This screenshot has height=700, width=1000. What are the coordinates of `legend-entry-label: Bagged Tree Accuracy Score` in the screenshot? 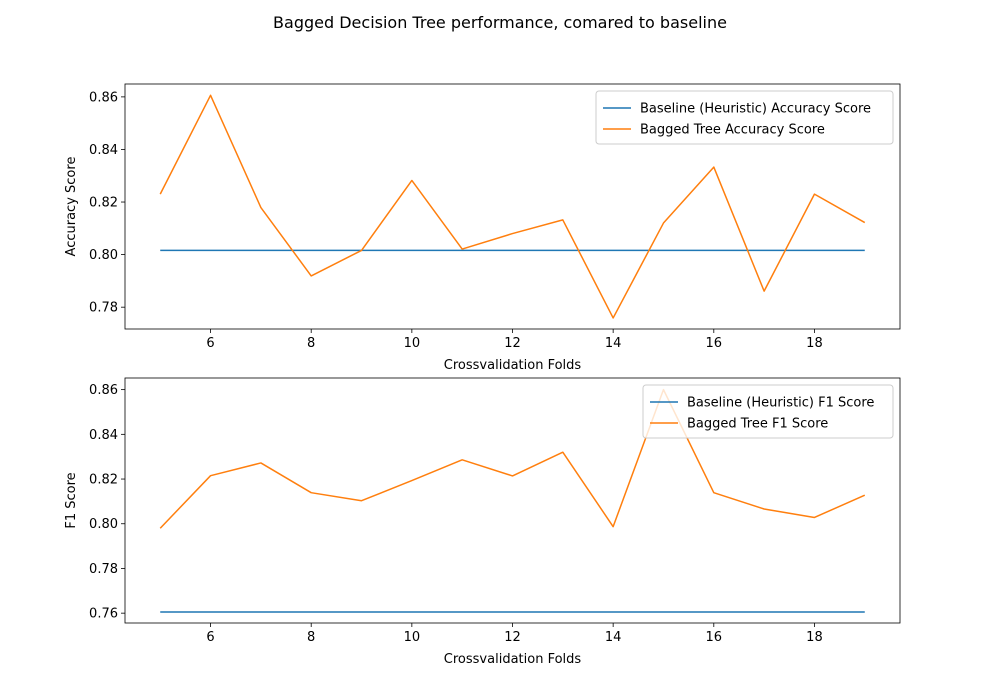 It's located at (732, 130).